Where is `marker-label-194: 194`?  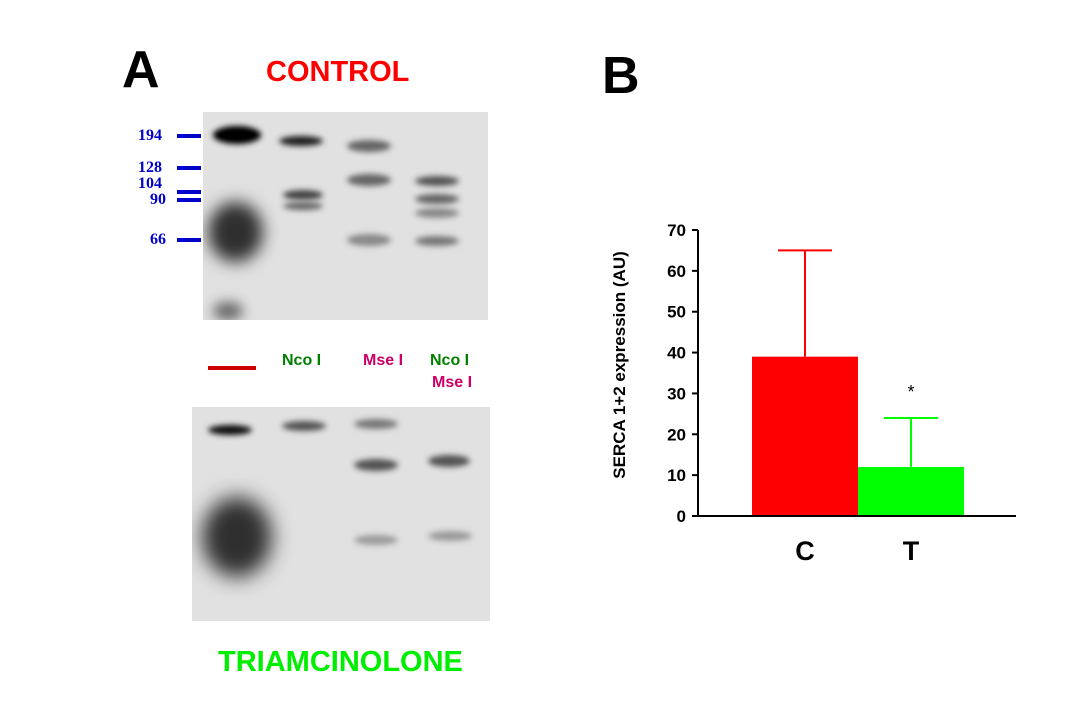
marker-label-194: 194 is located at coordinates (150, 135).